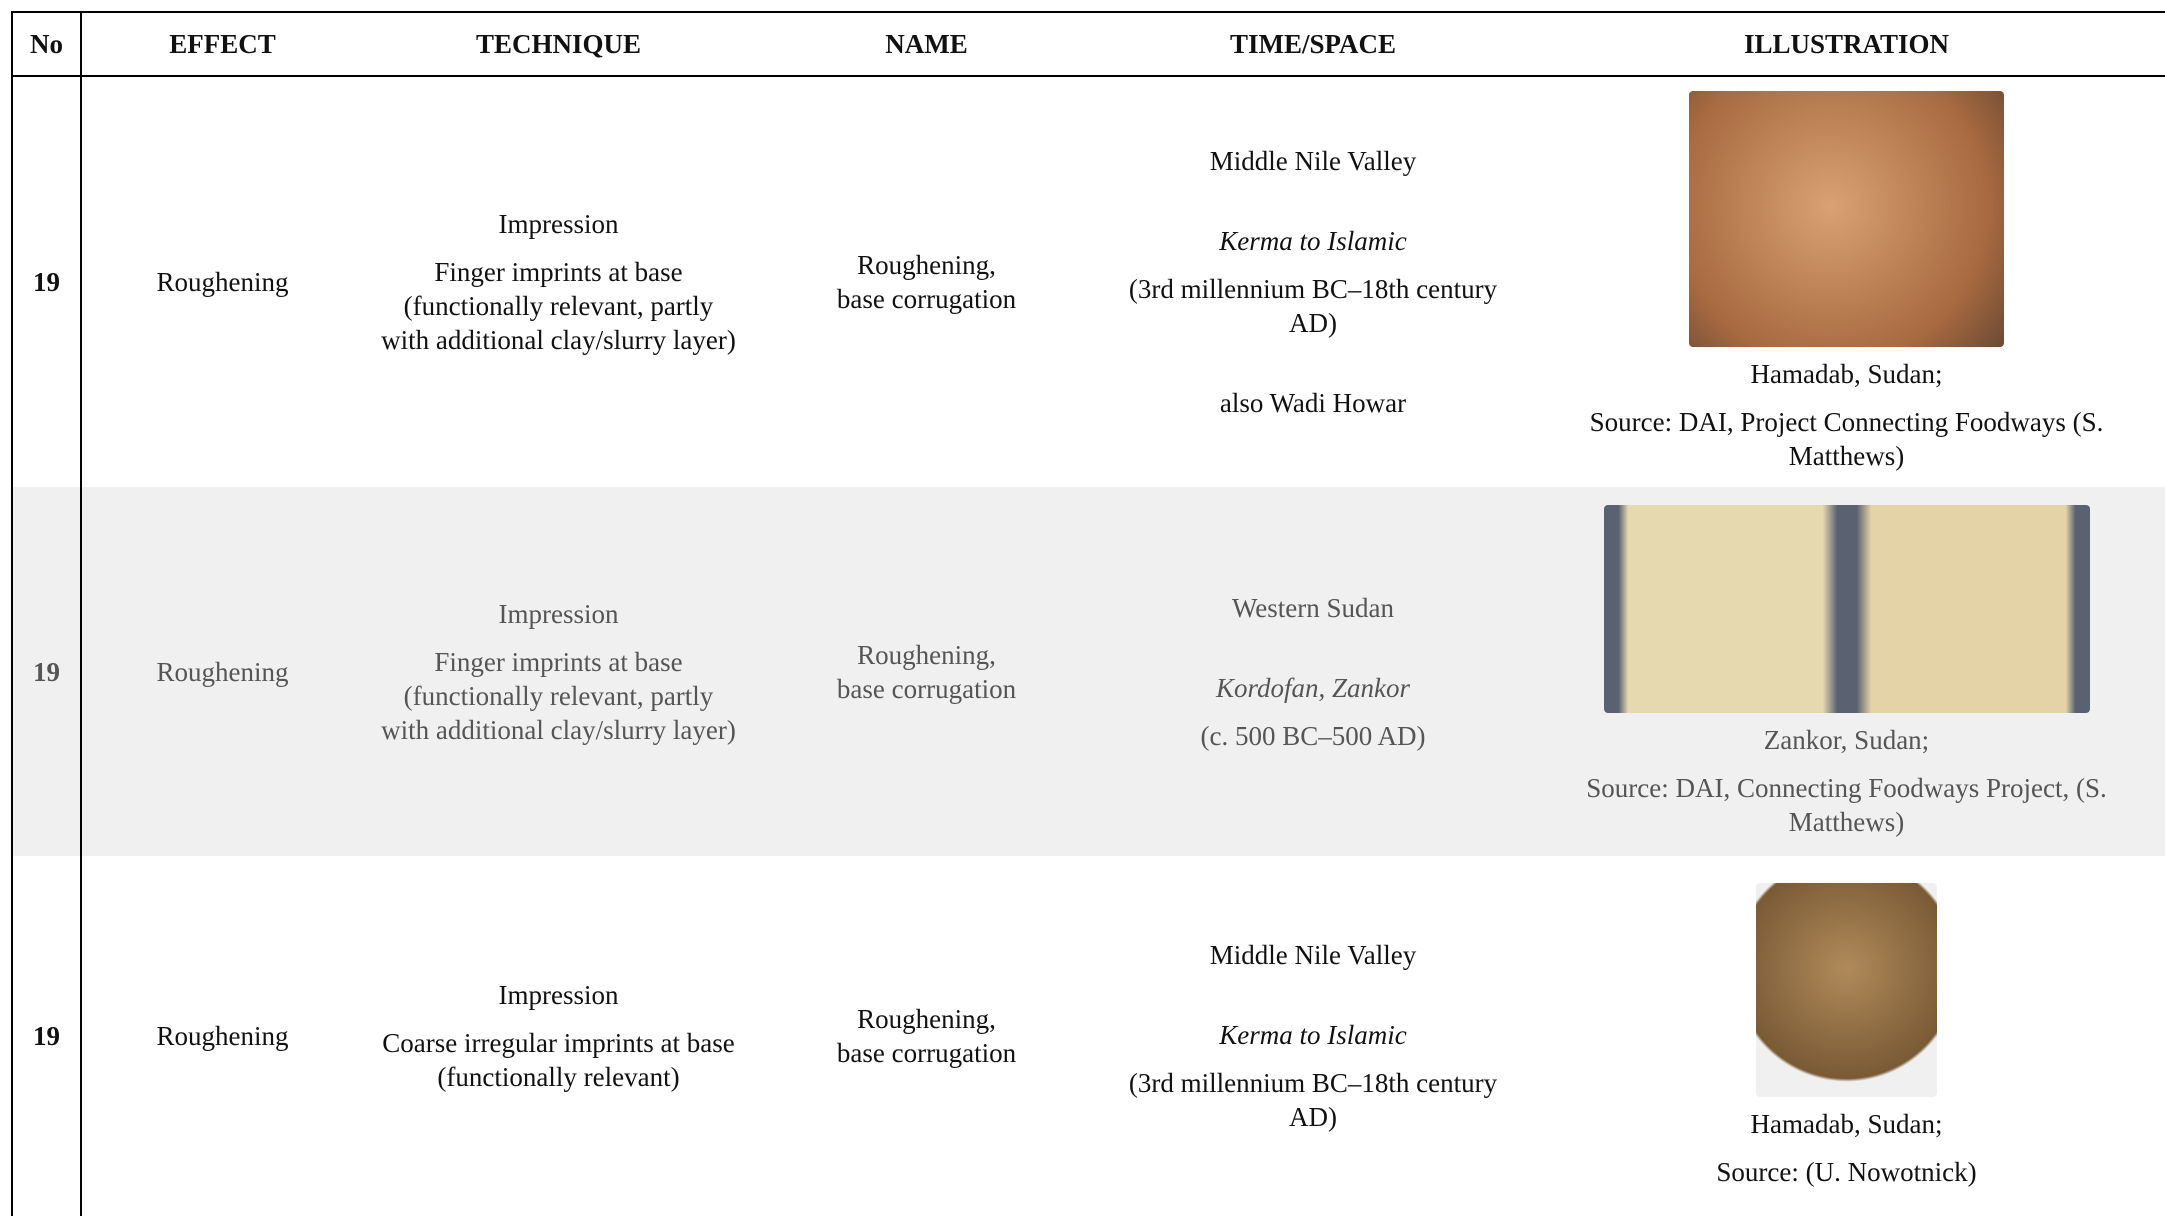 The width and height of the screenshot is (2165, 1216). I want to click on illustration: Hamadab, Sudan; Source: (U. Nowotnick), so click(1846, 1036).